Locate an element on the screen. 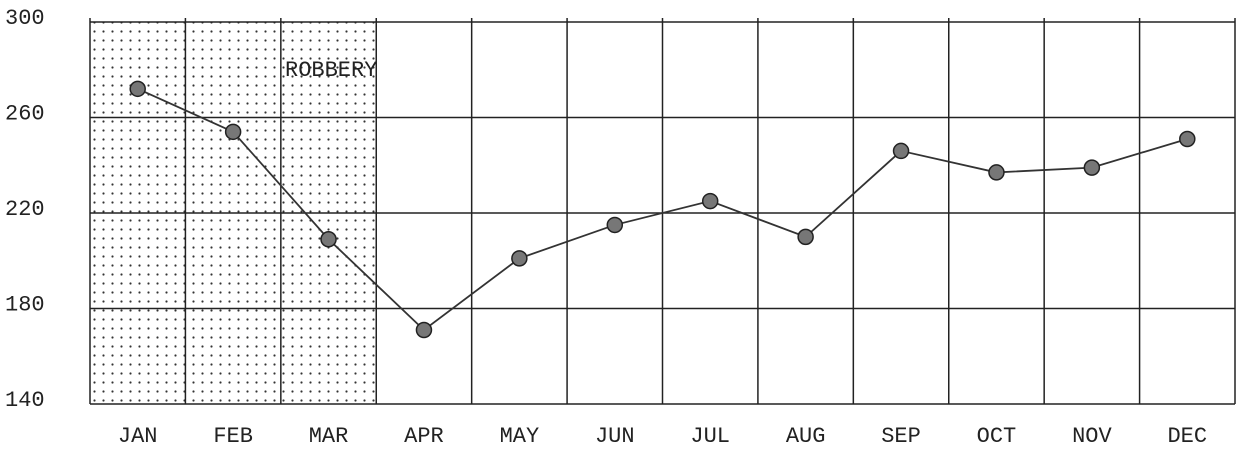 Image resolution: width=1238 pixels, height=451 pixels. x-tick-label: JUN is located at coordinates (615, 436).